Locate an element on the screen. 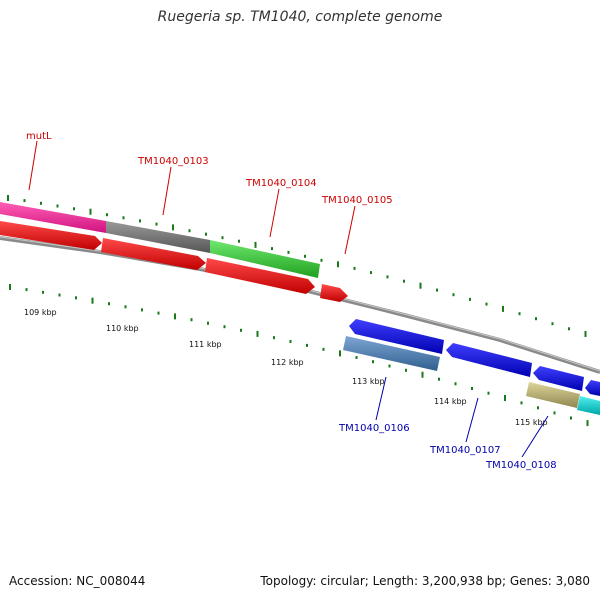 The image size is (600, 600). map-title: Ruegeria sp. TM1040, complete genome is located at coordinates (300, 17).